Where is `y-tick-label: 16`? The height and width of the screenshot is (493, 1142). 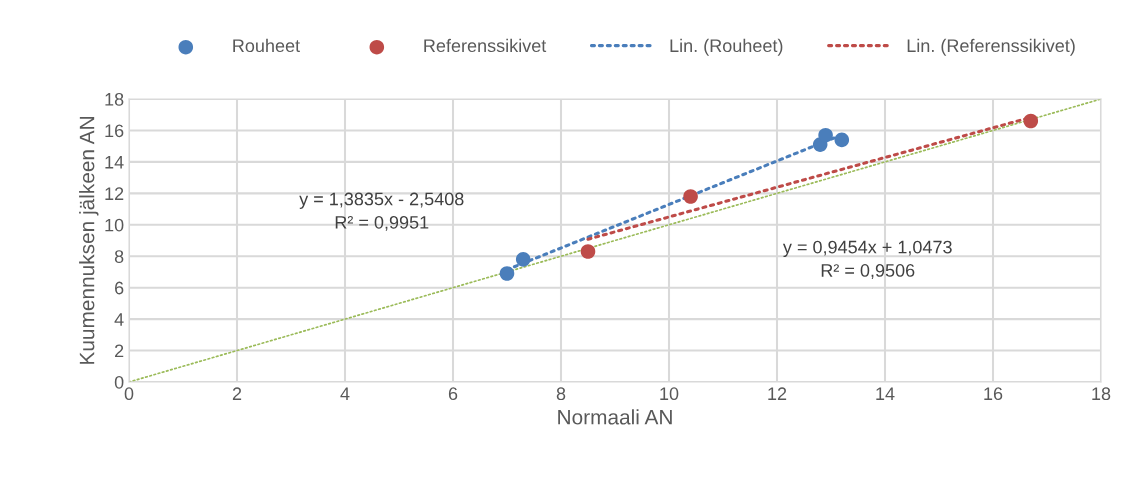
y-tick-label: 16 is located at coordinates (114, 131).